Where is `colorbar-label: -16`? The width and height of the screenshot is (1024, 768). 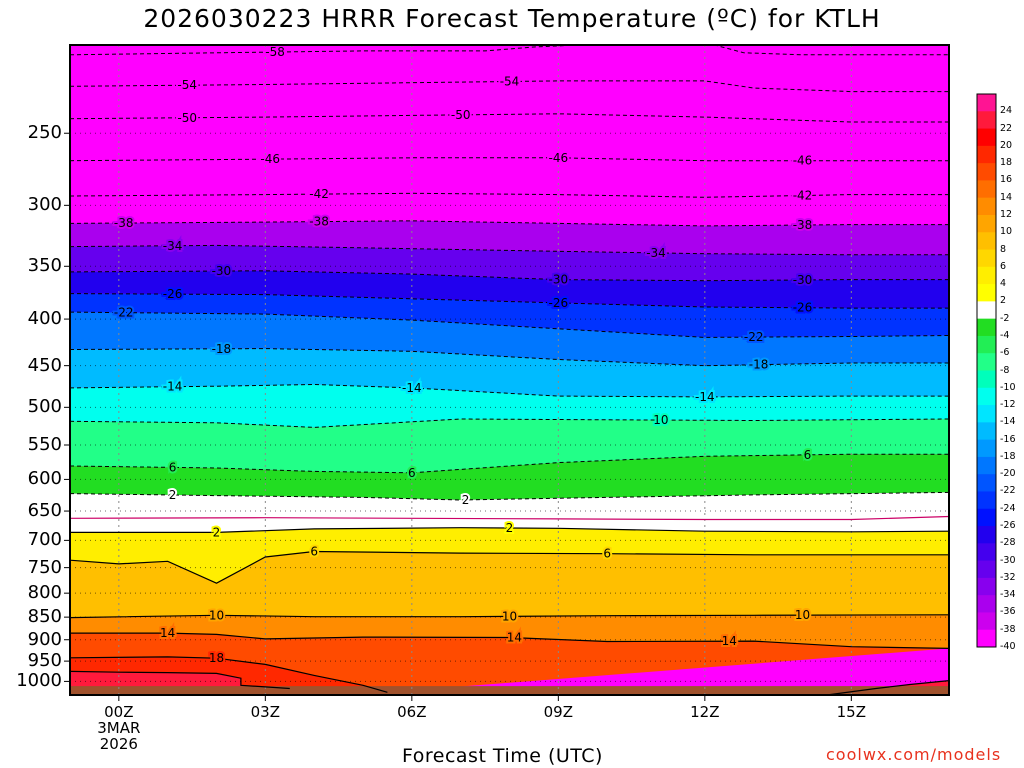
colorbar-label: -16 is located at coordinates (1008, 439).